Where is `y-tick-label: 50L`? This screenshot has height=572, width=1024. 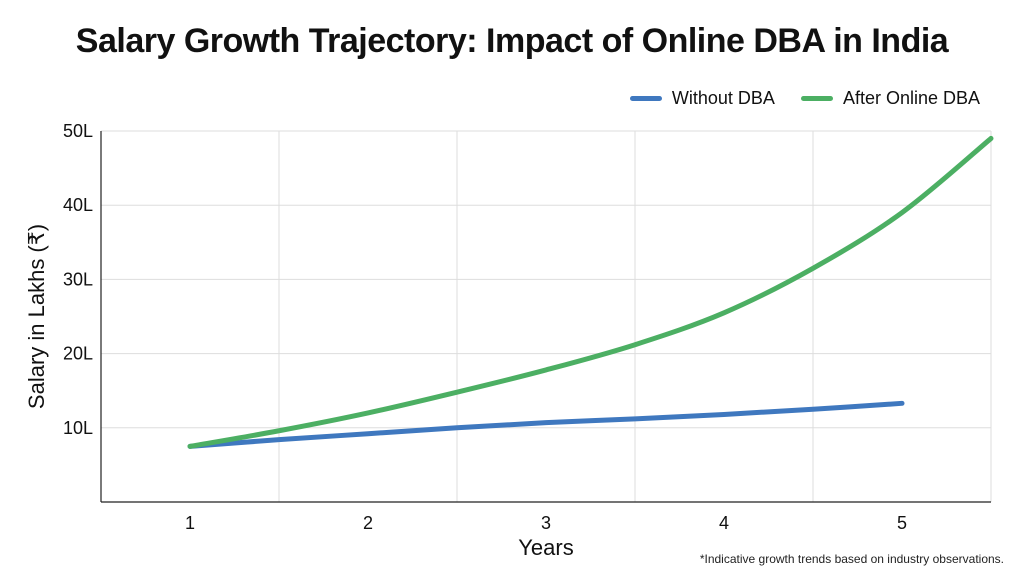
y-tick-label: 50L is located at coordinates (78, 131).